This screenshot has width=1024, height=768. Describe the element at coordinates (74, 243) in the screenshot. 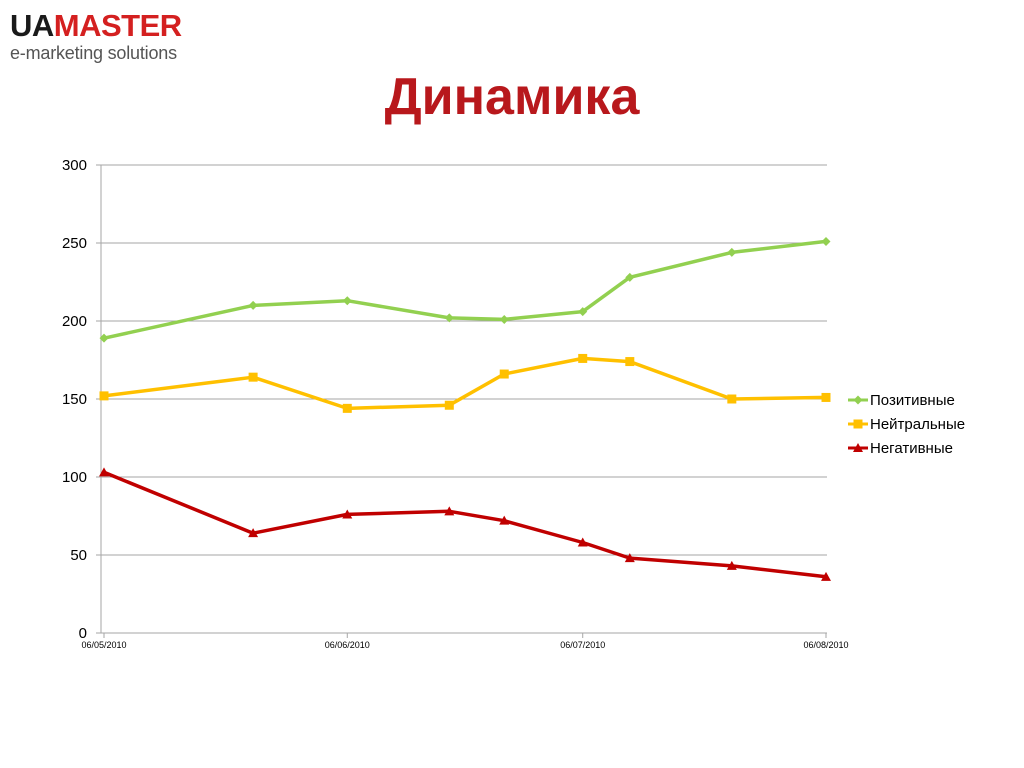

I see `y-tick-label: 250` at that location.